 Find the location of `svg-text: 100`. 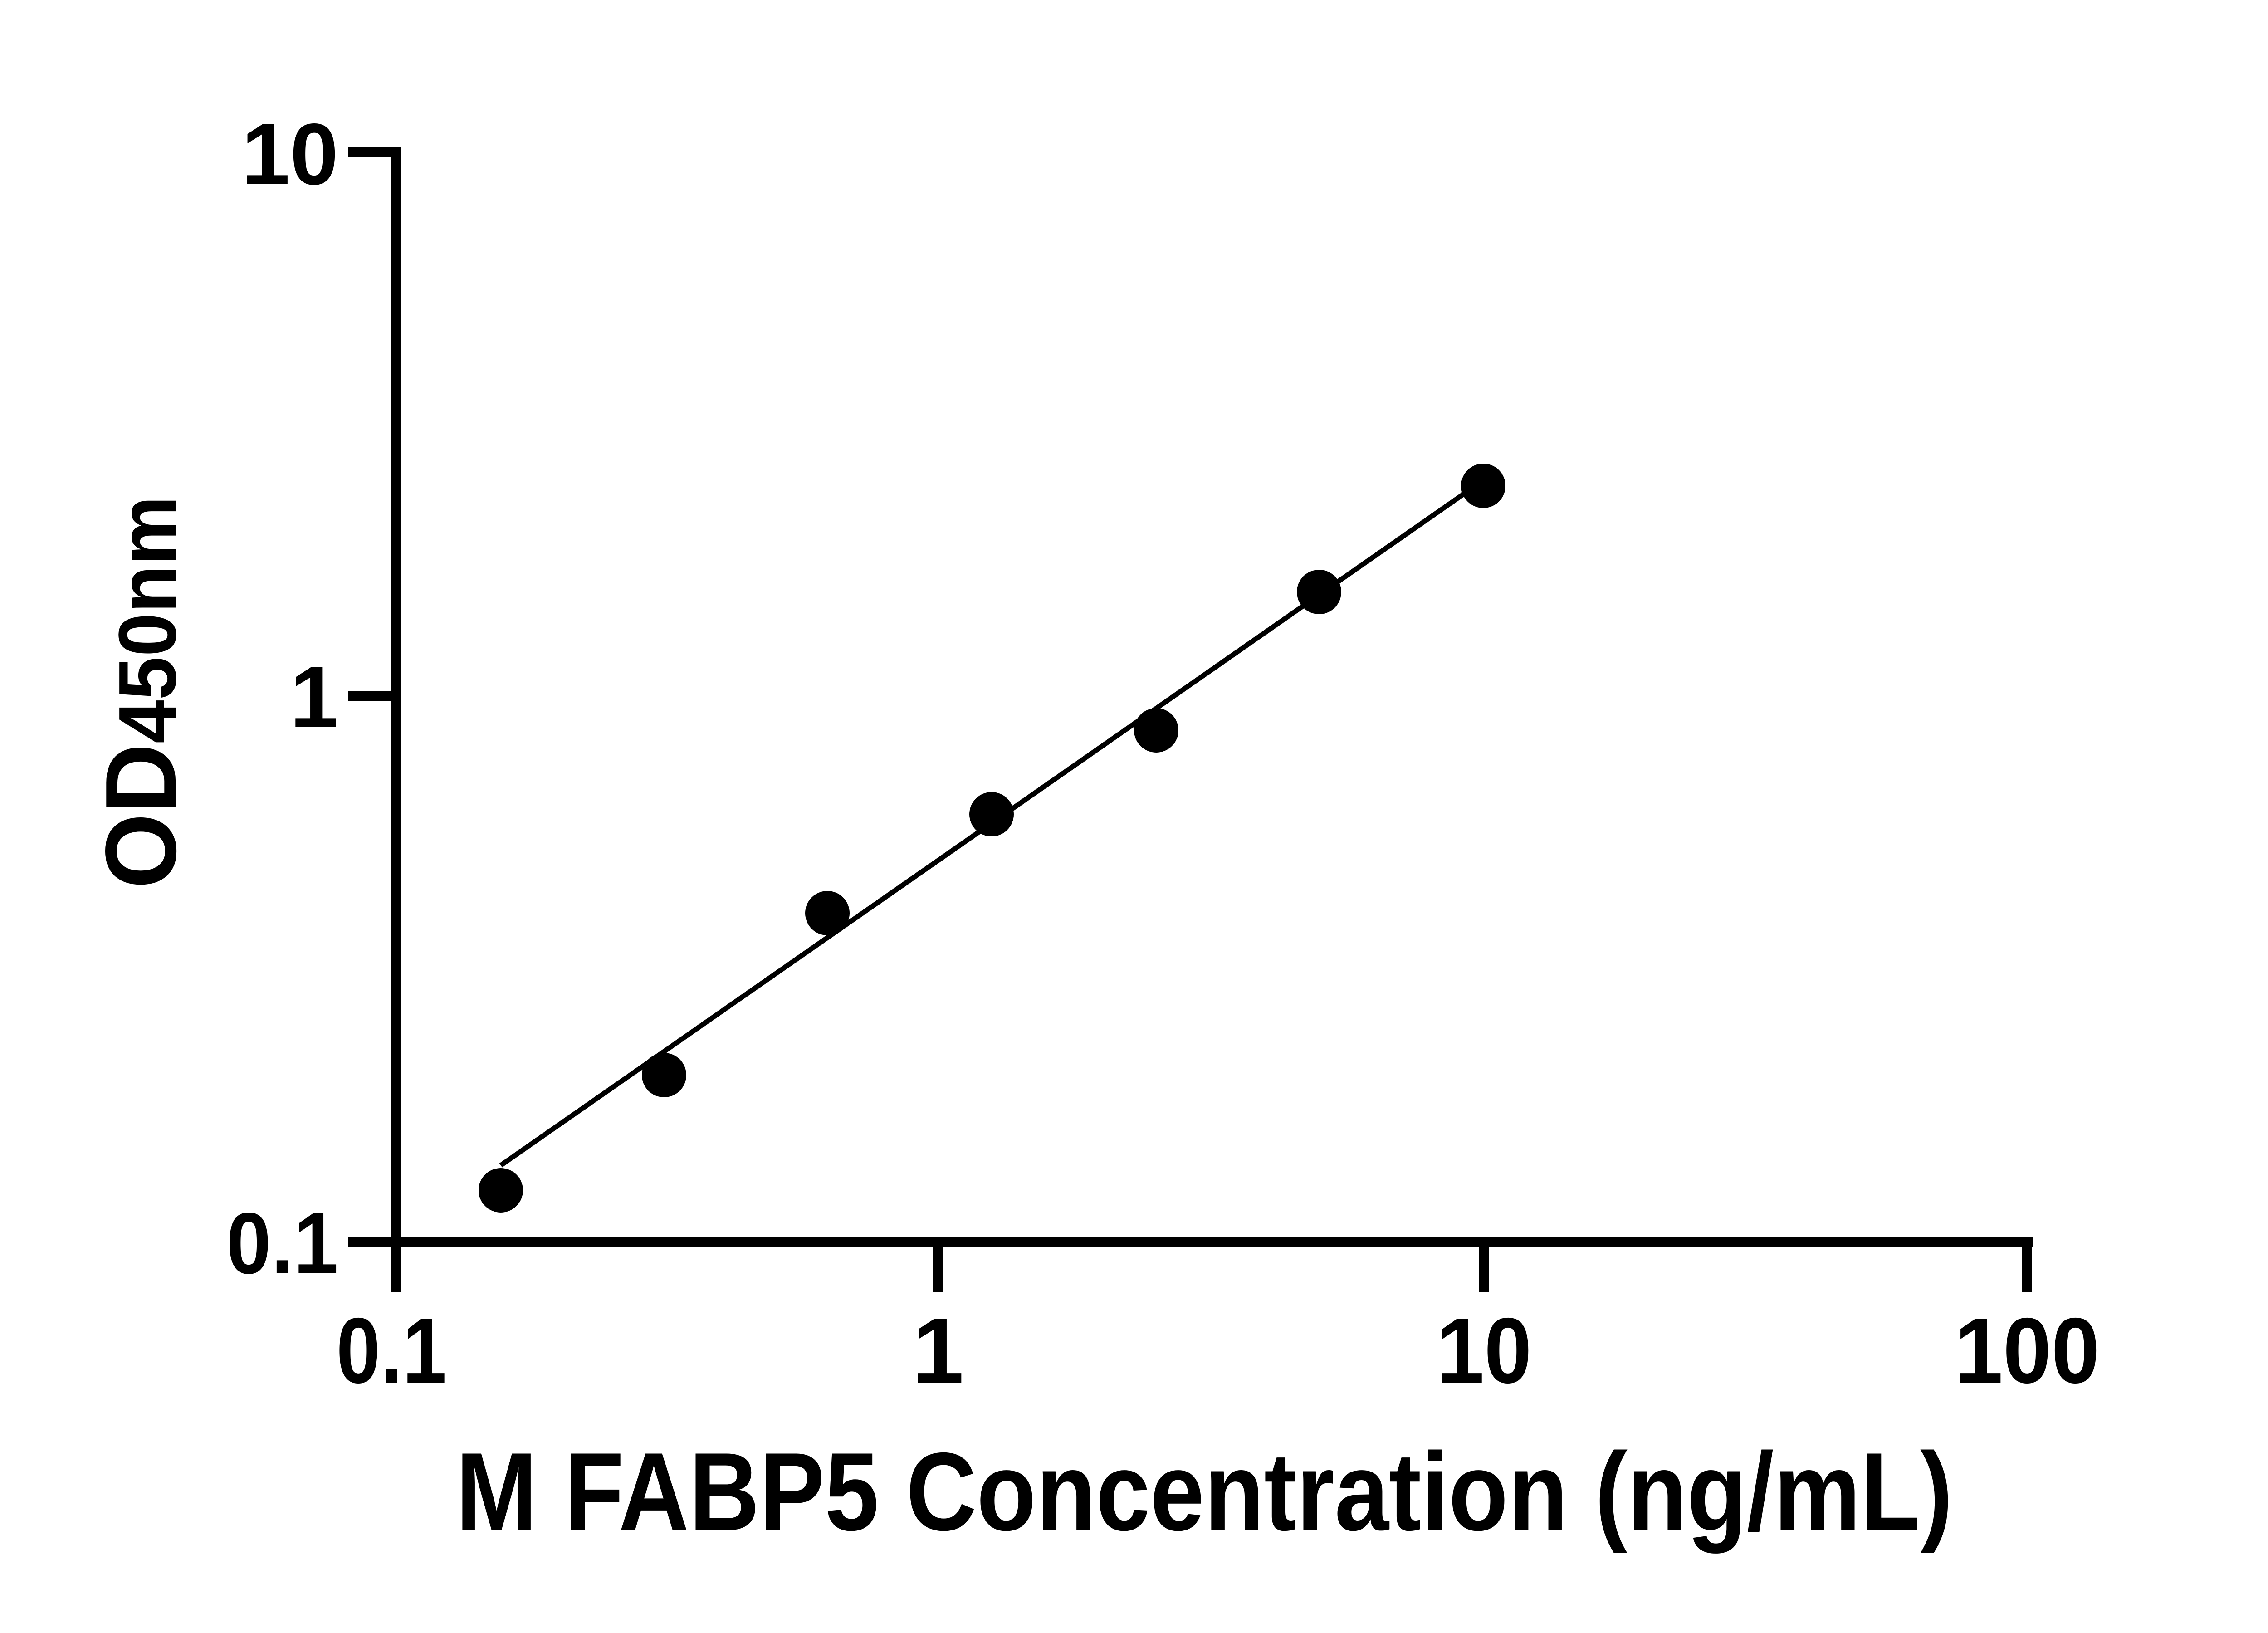

svg-text: 100 is located at coordinates (2028, 1351).